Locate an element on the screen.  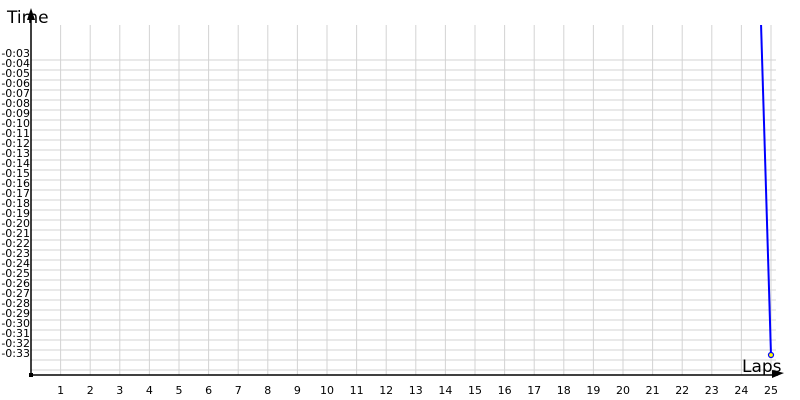
y-tick-label: -0:10 is located at coordinates (15, 123).